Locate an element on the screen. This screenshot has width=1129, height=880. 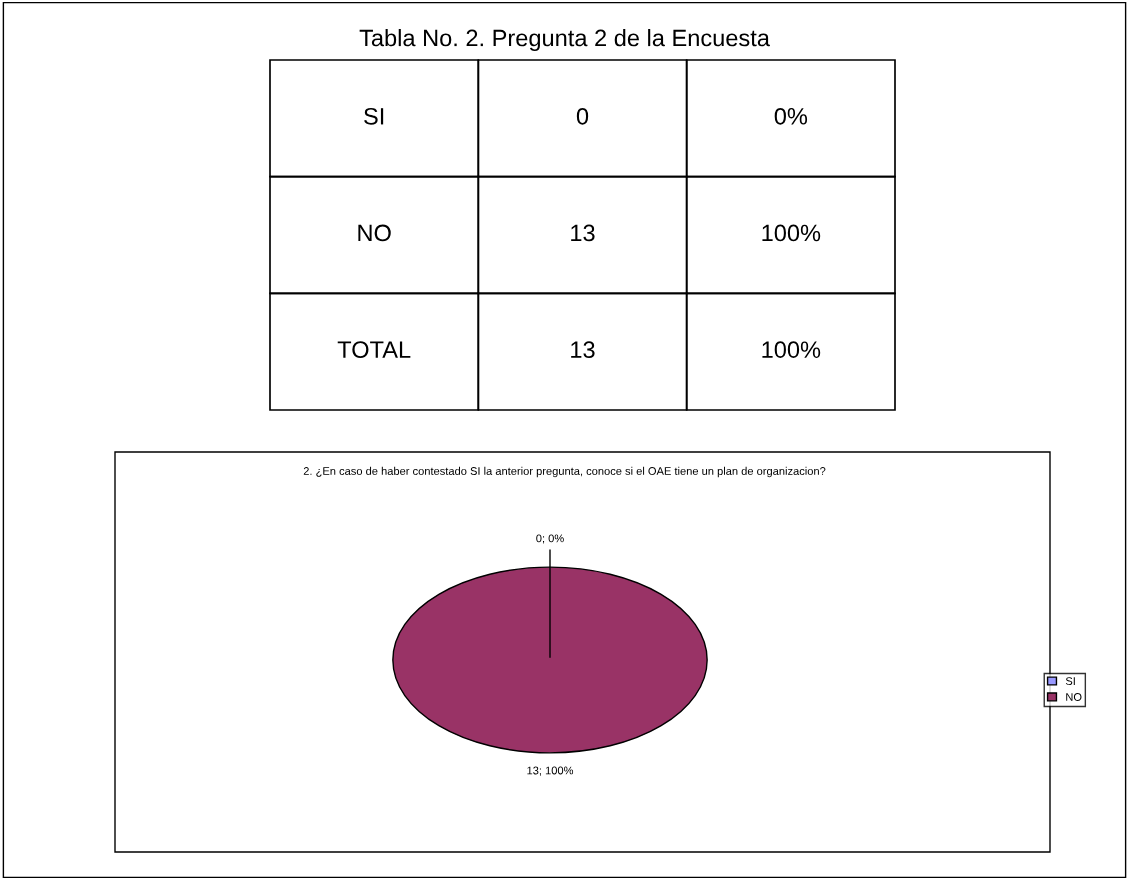
text: SI is located at coordinates (374, 116).